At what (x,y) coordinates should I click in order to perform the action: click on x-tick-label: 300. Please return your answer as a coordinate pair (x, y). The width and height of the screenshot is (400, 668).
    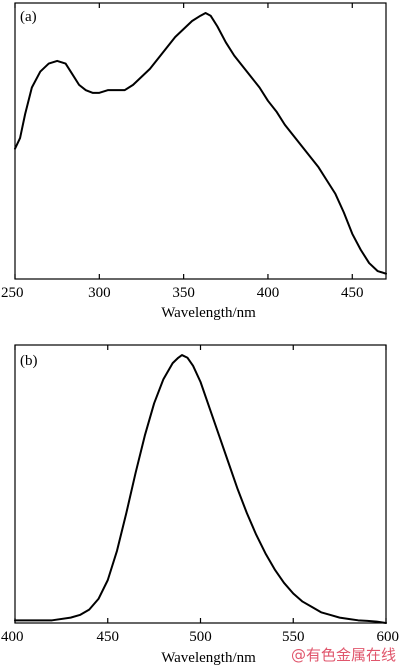
    Looking at the image, I should click on (99, 293).